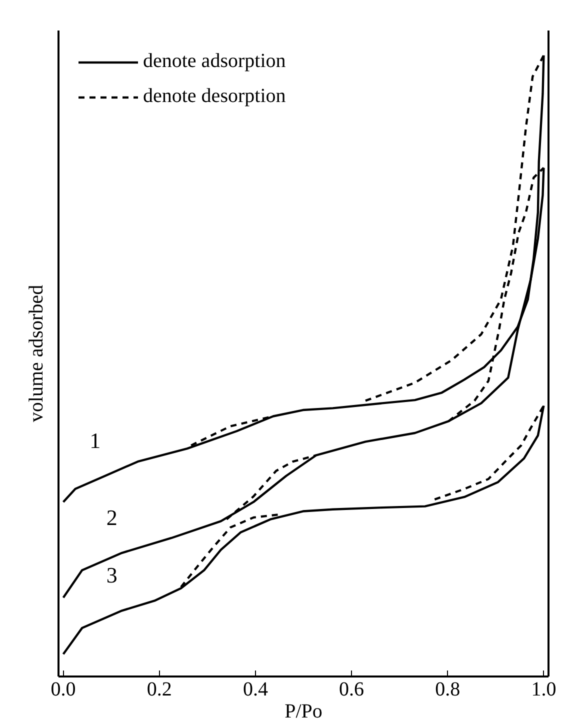 This screenshot has height=725, width=567. What do you see at coordinates (351, 689) in the screenshot?
I see `x-tick-label: 0.6` at bounding box center [351, 689].